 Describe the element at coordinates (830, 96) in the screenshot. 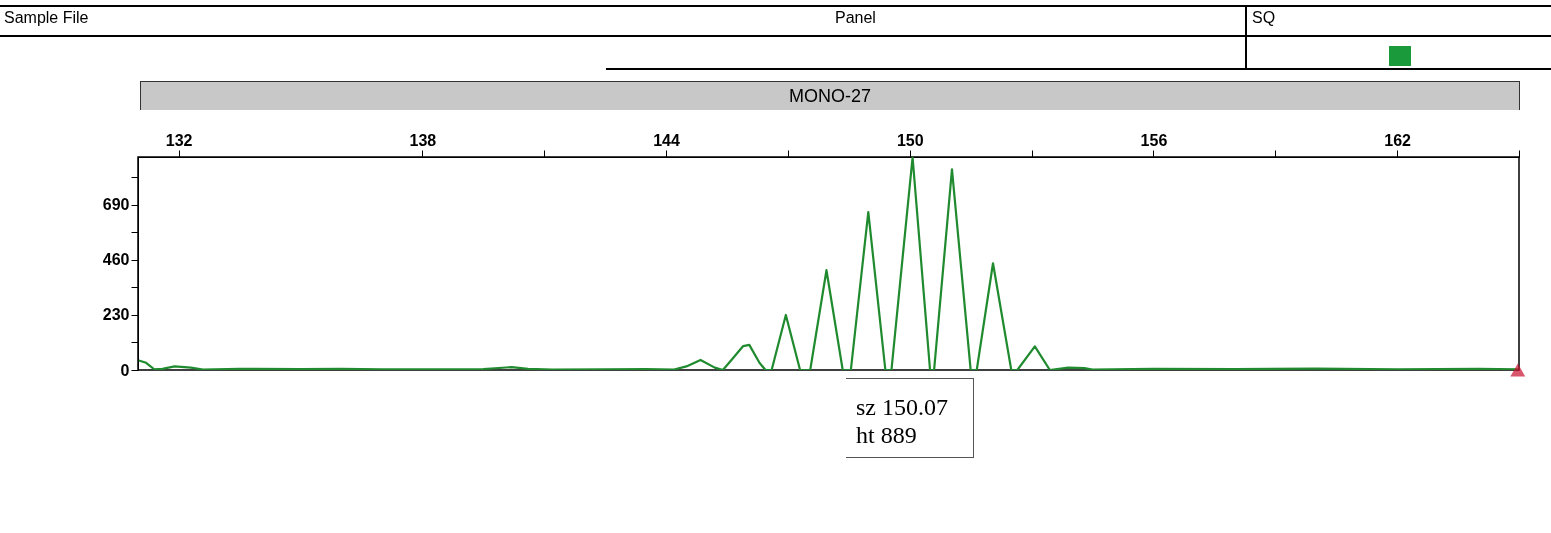

I see `chart-title: MONO-27` at that location.